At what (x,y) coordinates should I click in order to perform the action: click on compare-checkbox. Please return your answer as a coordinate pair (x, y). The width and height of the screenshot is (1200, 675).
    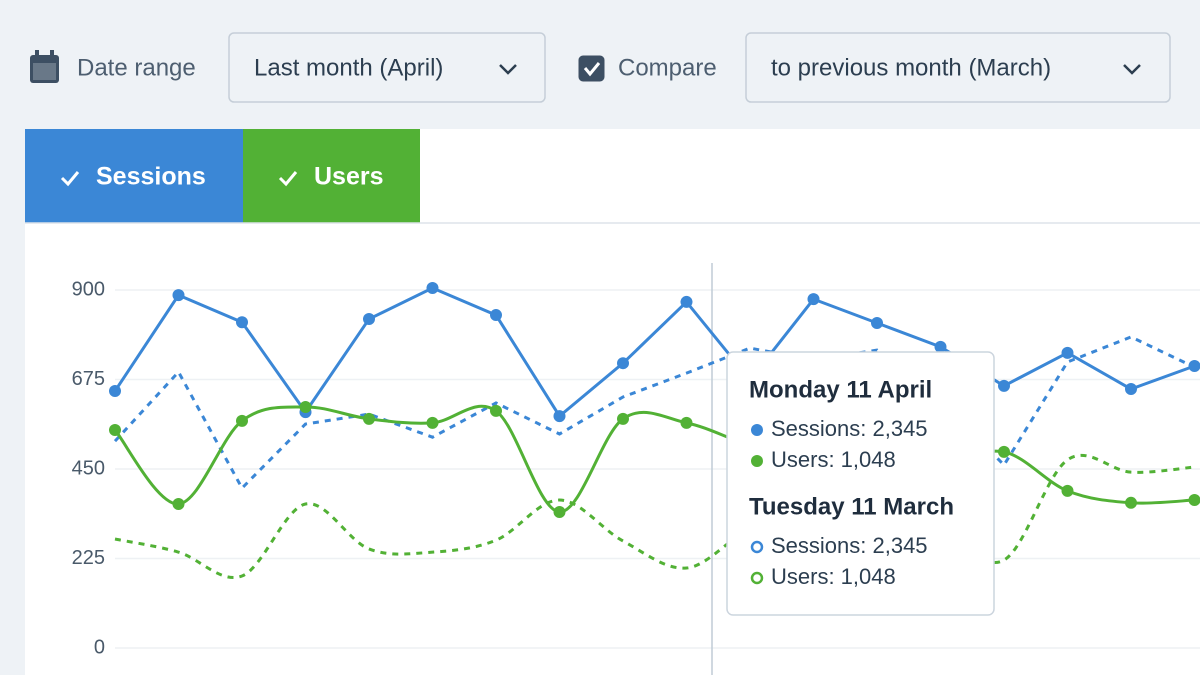
    Looking at the image, I should click on (591, 68).